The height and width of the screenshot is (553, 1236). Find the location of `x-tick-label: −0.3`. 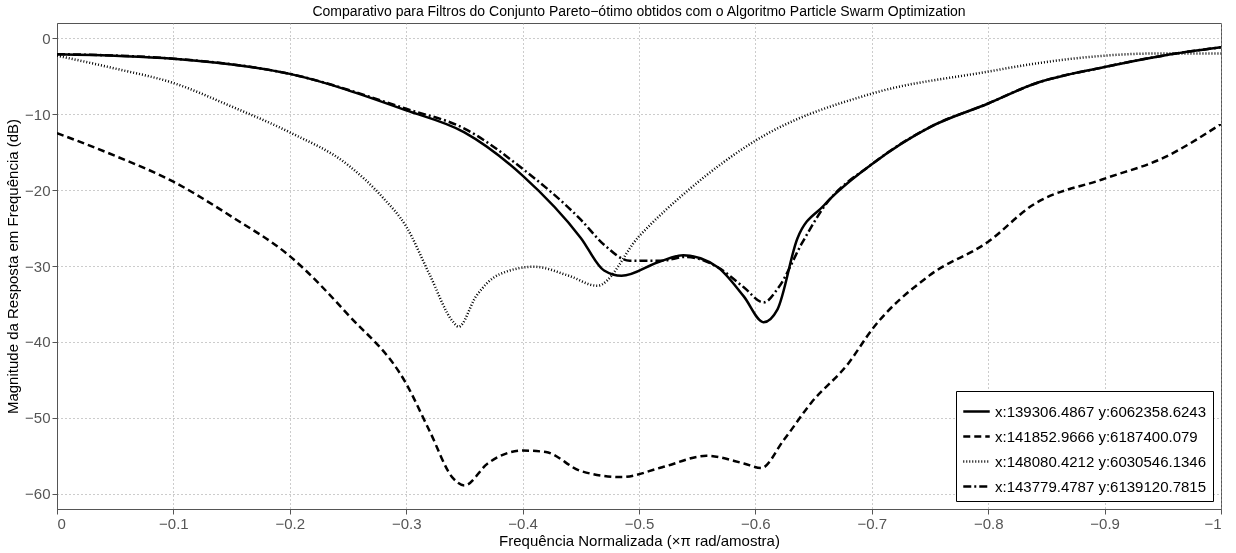

x-tick-label: −0.3 is located at coordinates (406, 523).